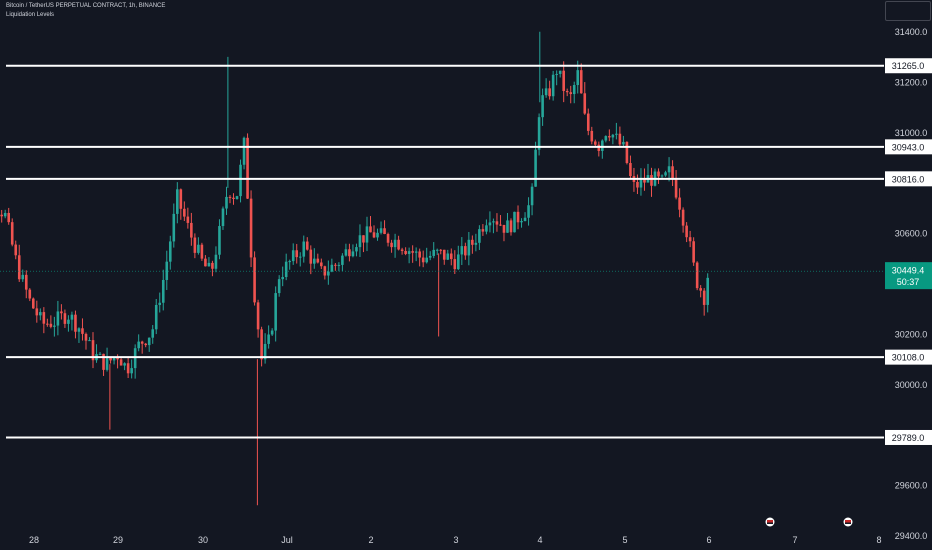 Image resolution: width=932 pixels, height=550 pixels. What do you see at coordinates (469, 179) in the screenshot?
I see `liquidation-level: 30816.0` at bounding box center [469, 179].